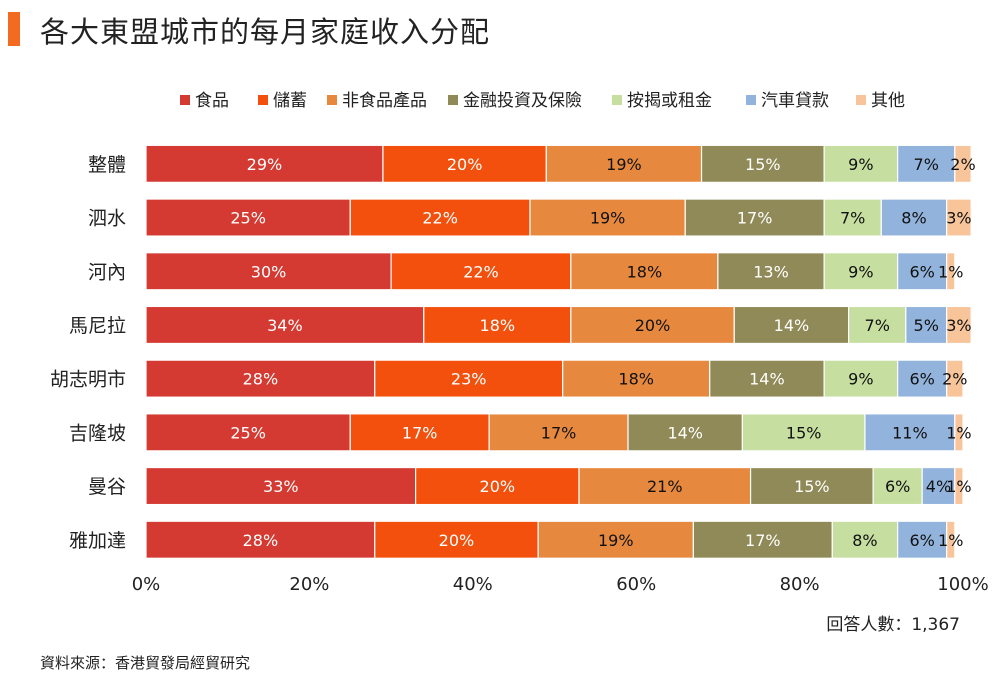 The height and width of the screenshot is (683, 1000). I want to click on data-label-r1-s7: 2%, so click(962, 164).